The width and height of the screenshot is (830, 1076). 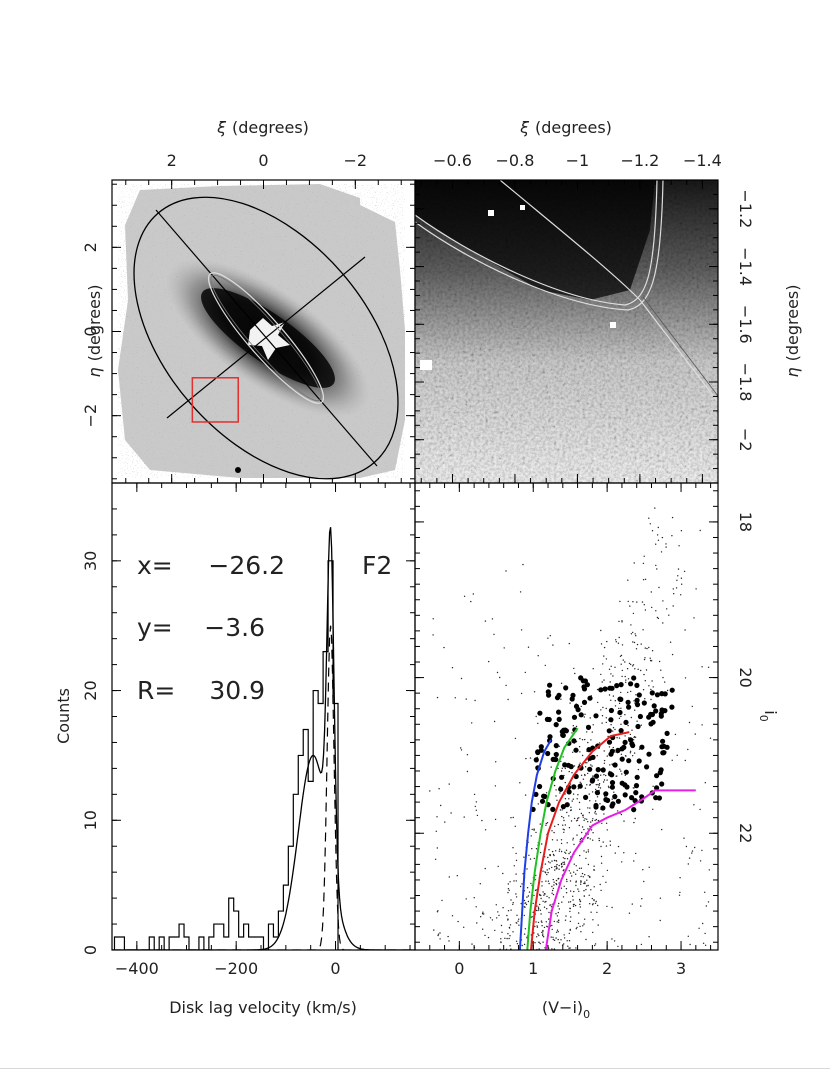 I want to click on y-tick-label: 0, so click(x=90, y=331).